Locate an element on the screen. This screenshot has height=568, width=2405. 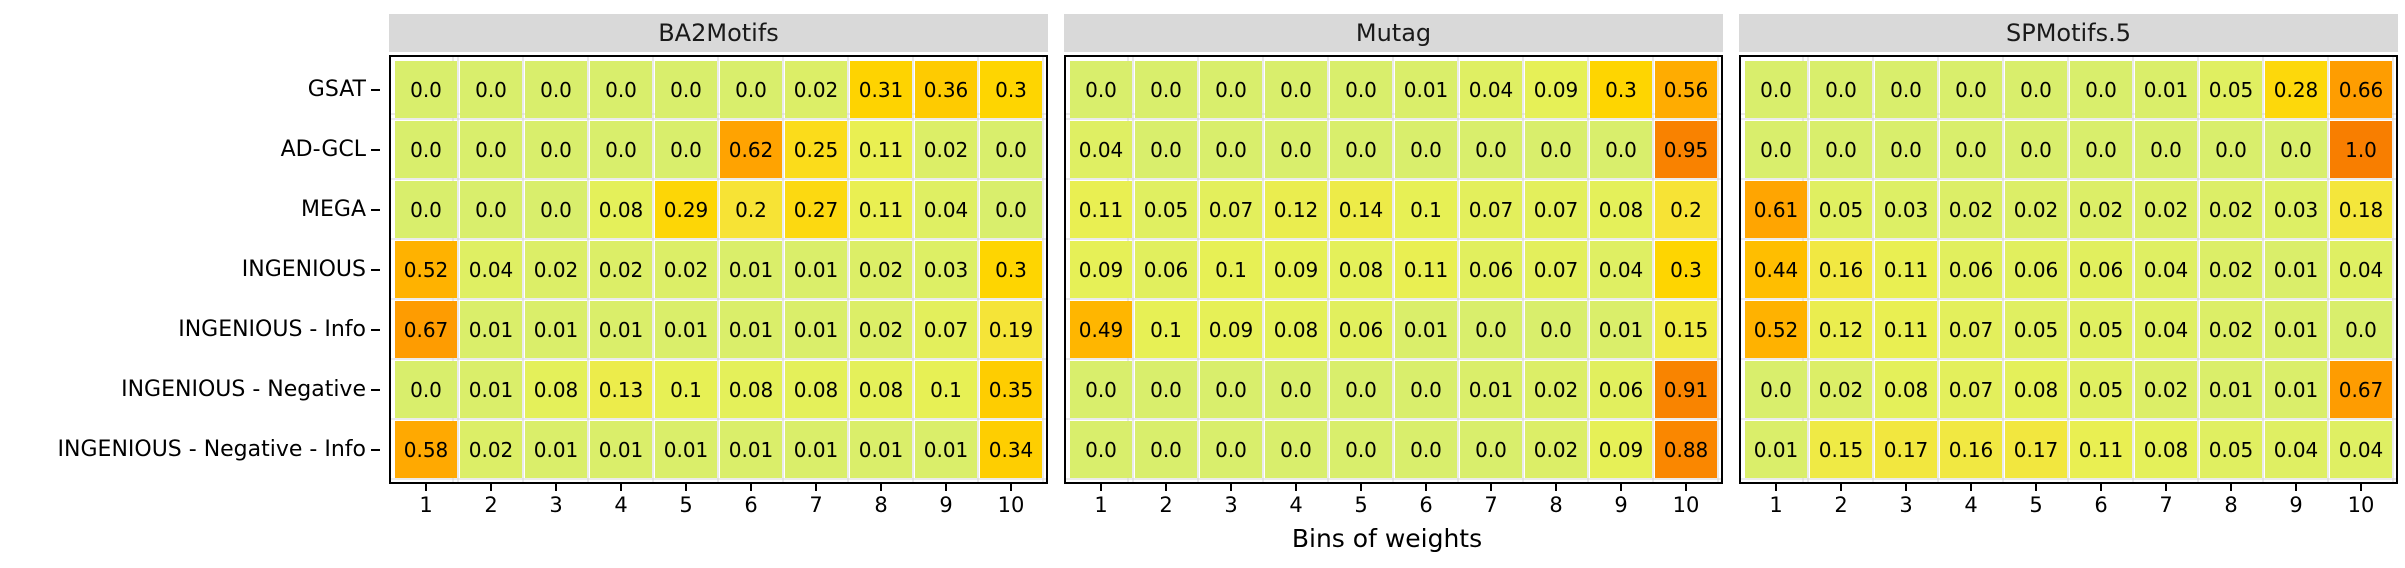
heatmap-cell: 0.12 is located at coordinates (1296, 209).